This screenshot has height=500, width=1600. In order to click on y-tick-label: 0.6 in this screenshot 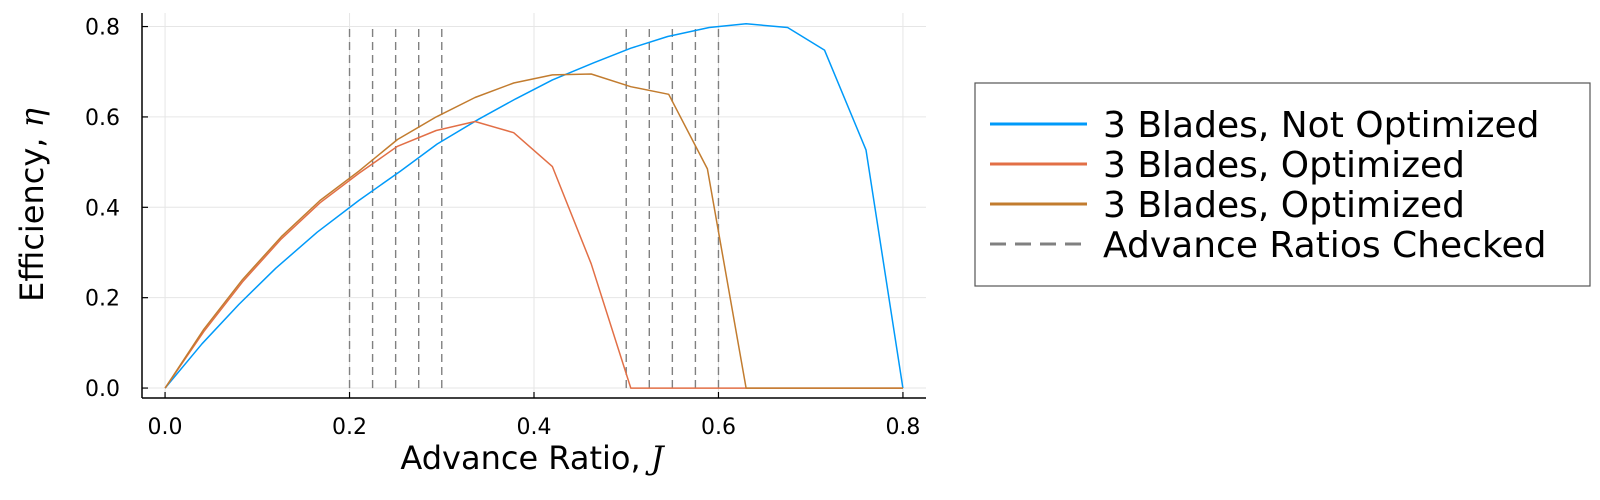, I will do `click(102, 118)`.